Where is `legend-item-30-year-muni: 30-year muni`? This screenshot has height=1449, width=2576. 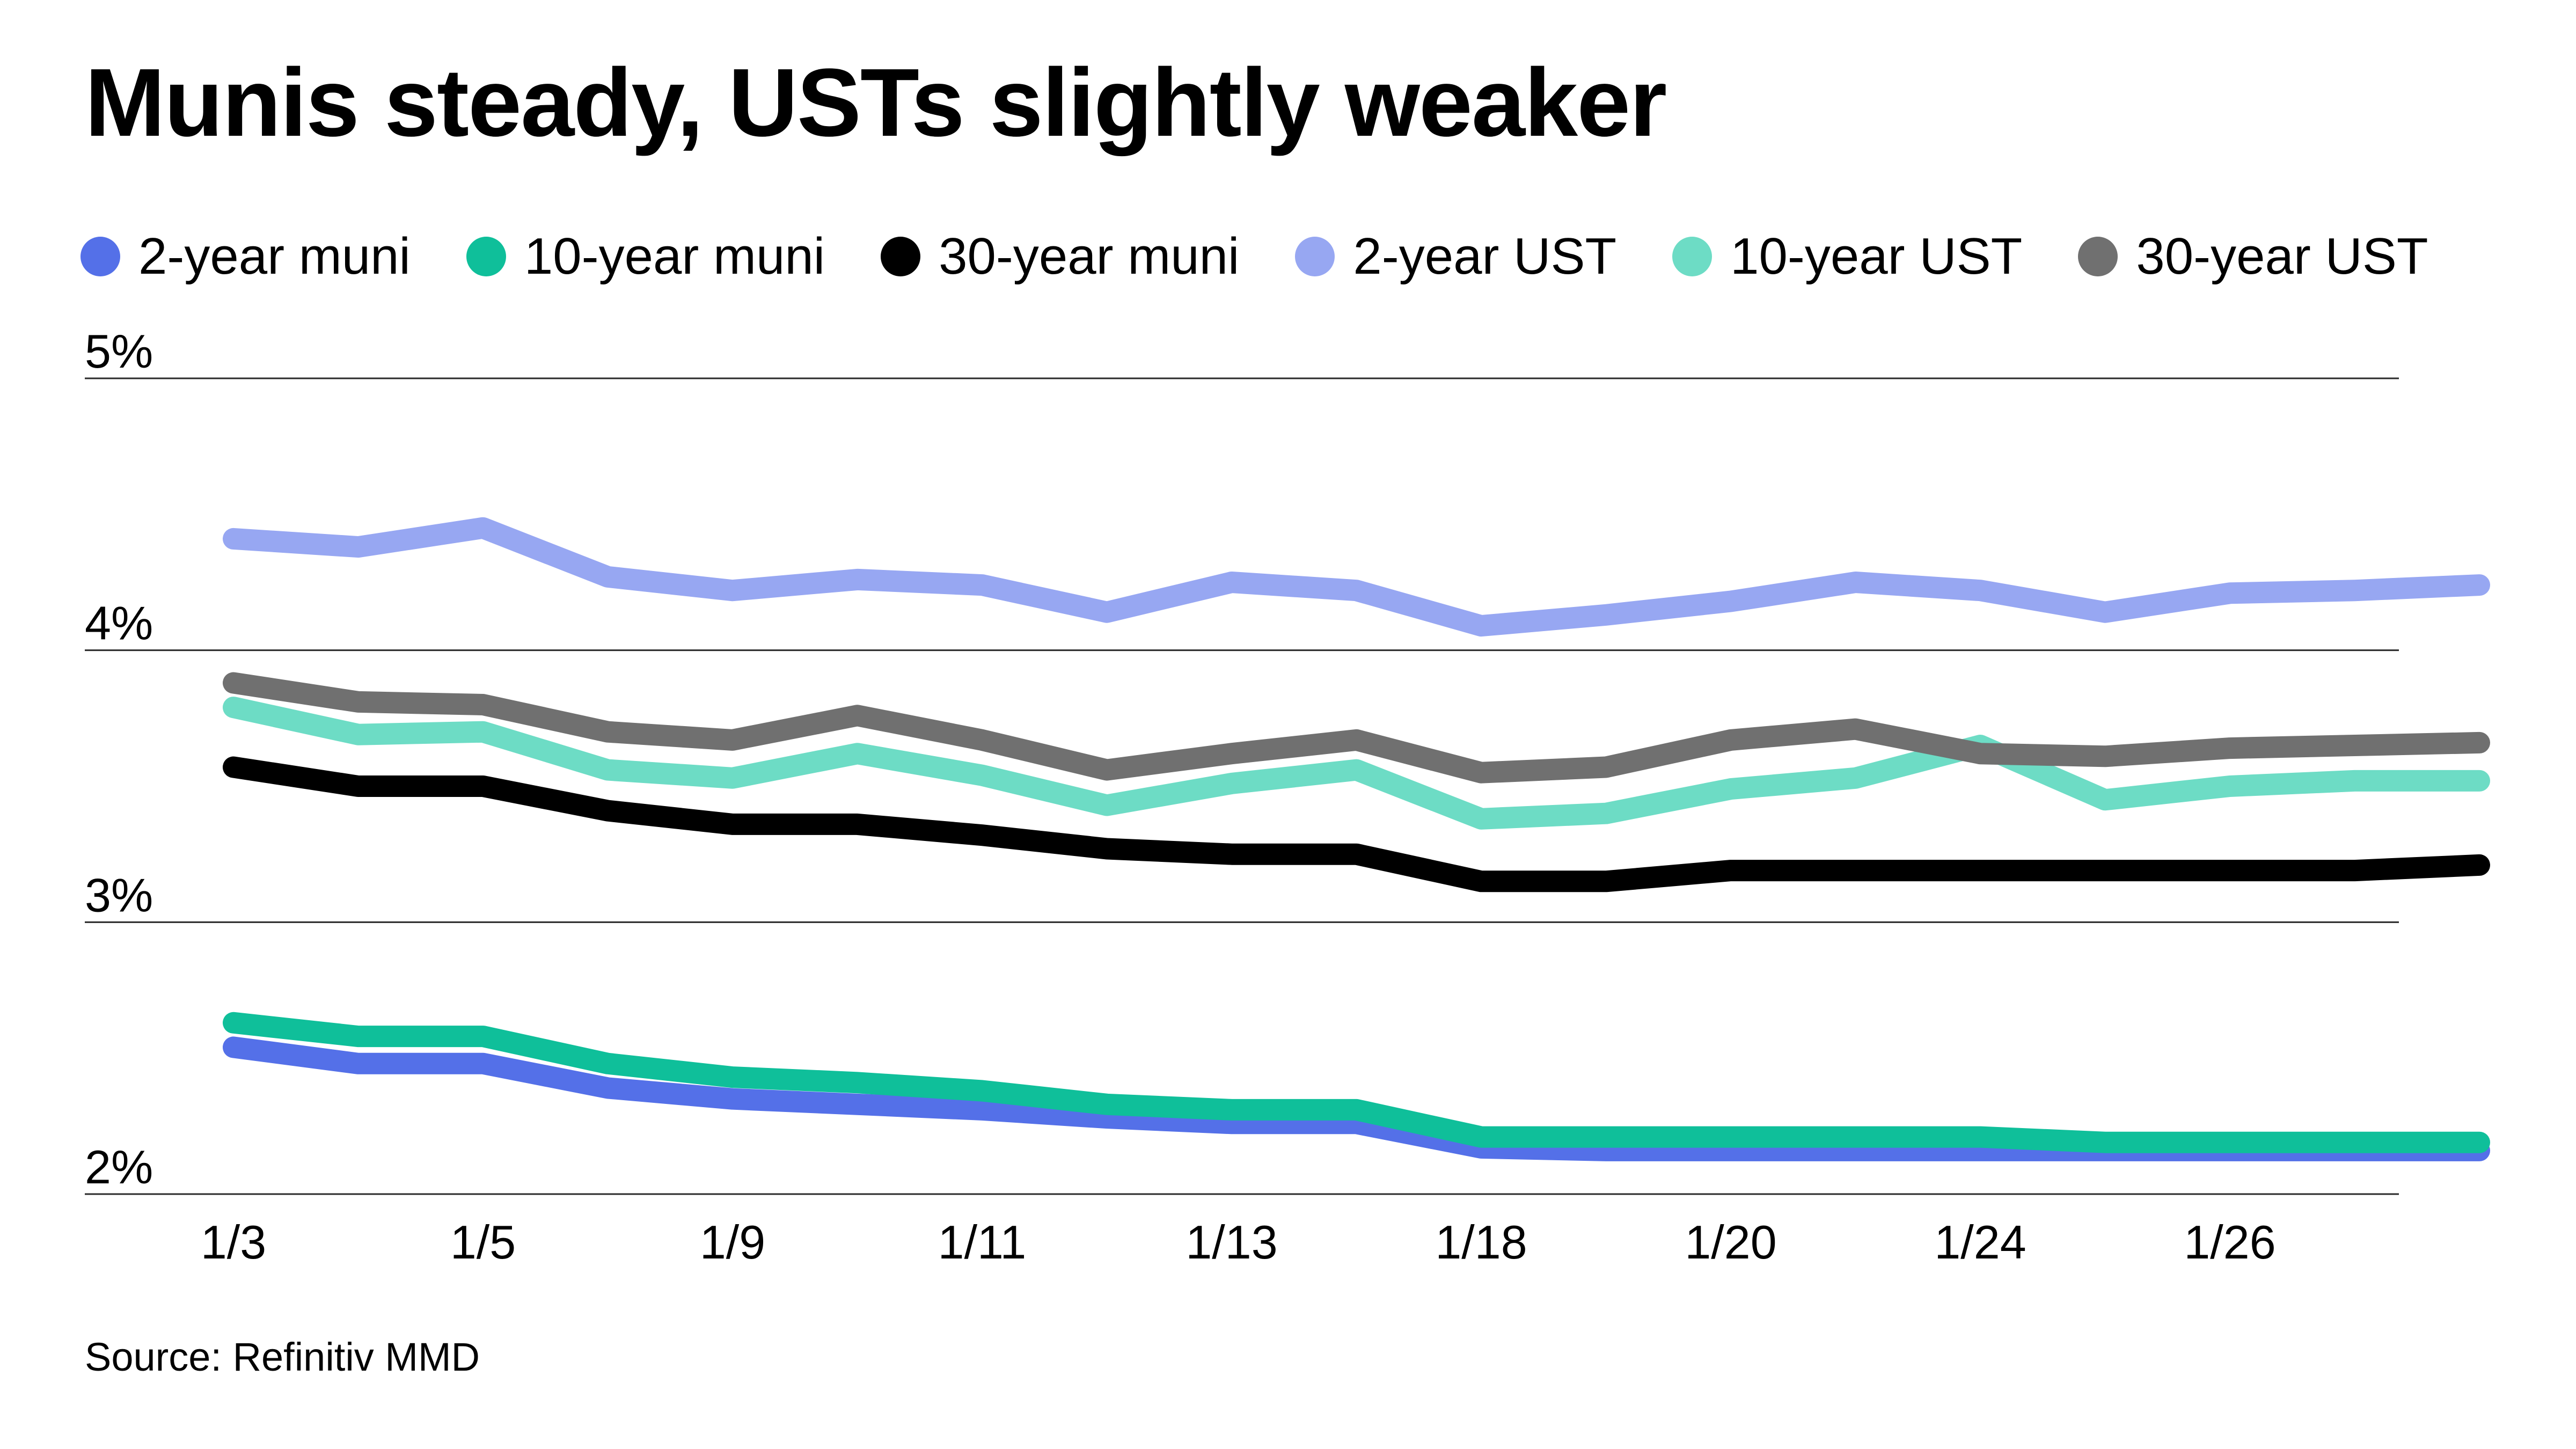 legend-item-30-year-muni: 30-year muni is located at coordinates (1060, 256).